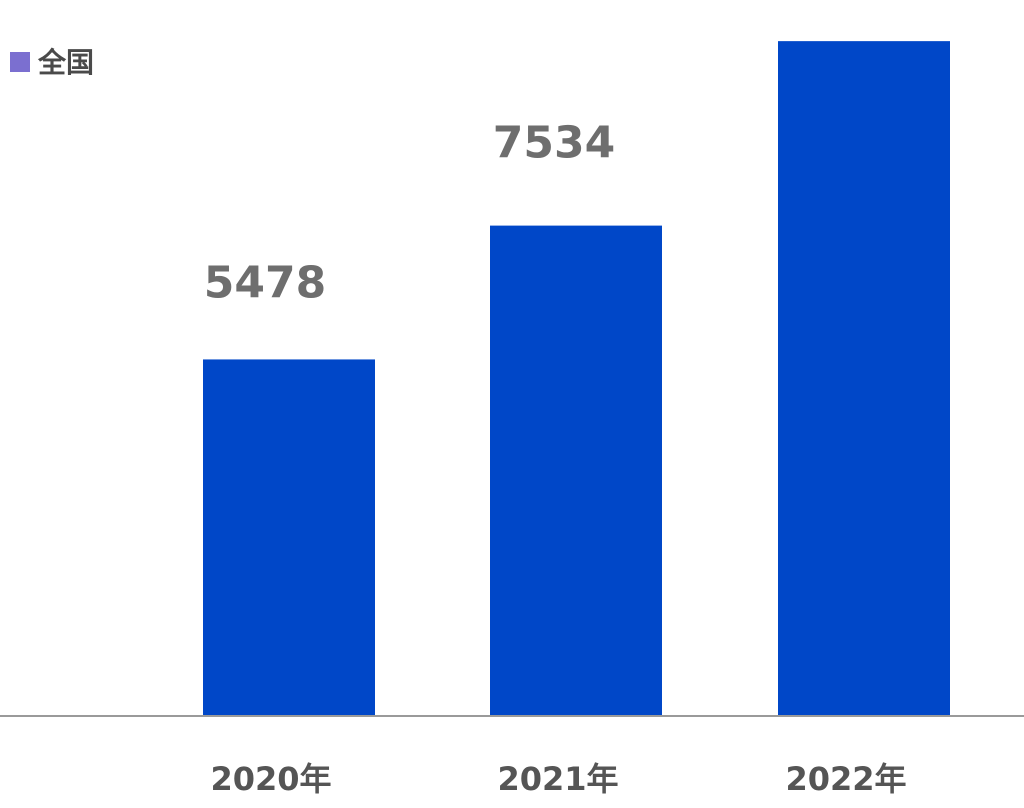  Describe the element at coordinates (409, 213) in the screenshot. I see `value-labels-group: 5478753410368` at that location.